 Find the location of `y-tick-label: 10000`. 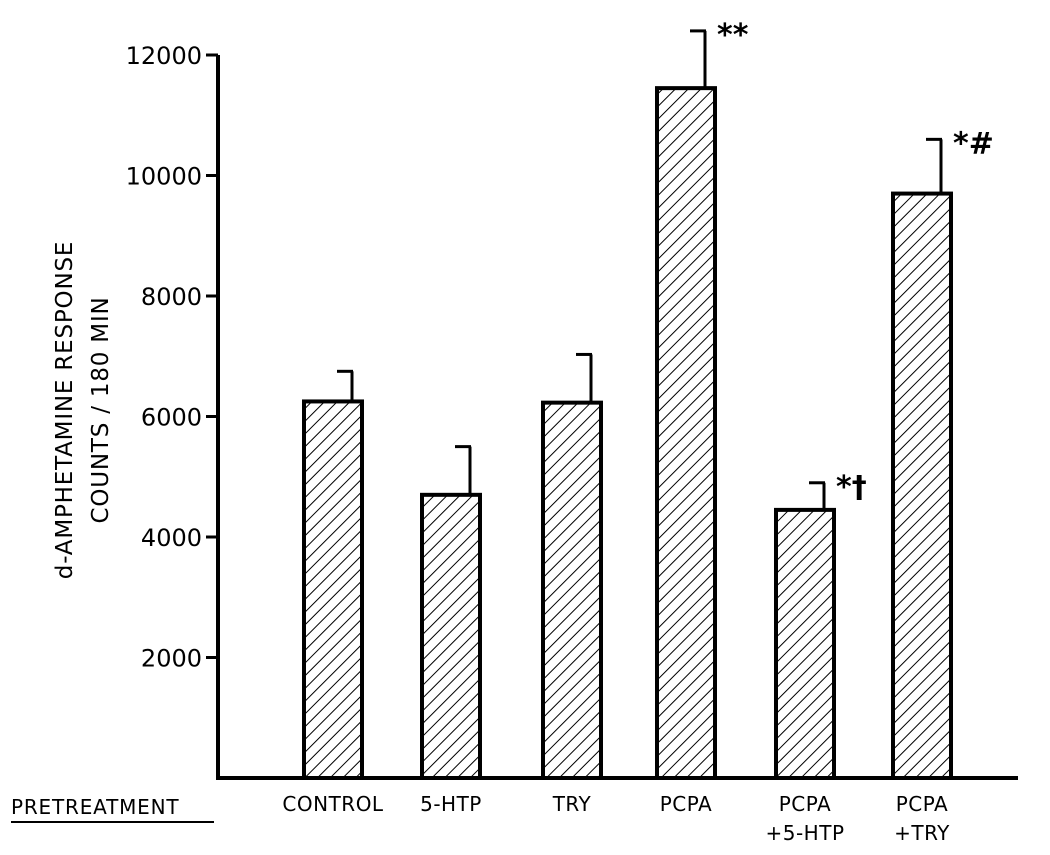

y-tick-label: 10000 is located at coordinates (164, 177).